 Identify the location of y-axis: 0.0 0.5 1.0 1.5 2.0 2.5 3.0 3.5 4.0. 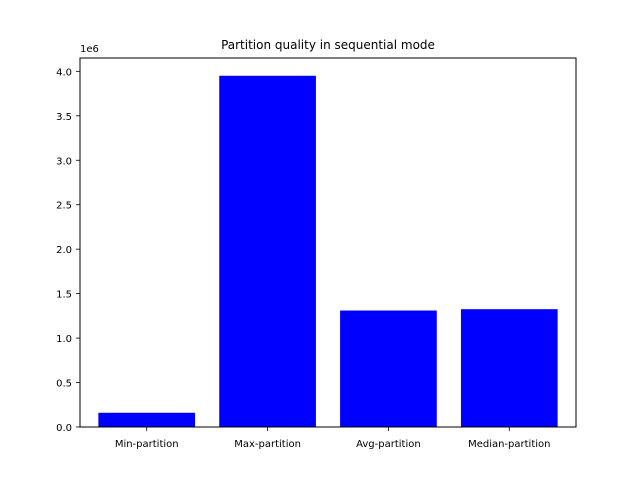
(68, 250).